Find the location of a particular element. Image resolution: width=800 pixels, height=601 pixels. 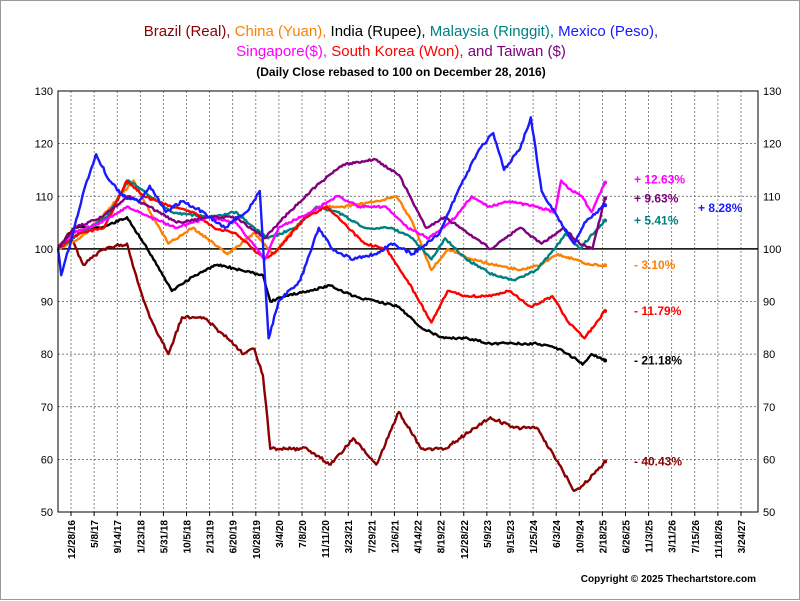

x-tick-label: 11/18/26 is located at coordinates (719, 539).